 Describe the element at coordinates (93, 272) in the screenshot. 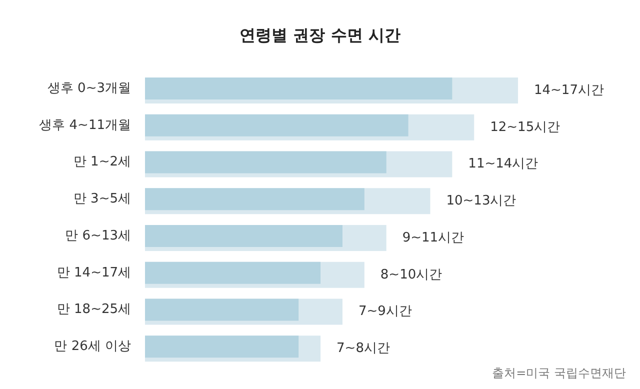

I see `y-tick-label: 만 14~17세` at that location.